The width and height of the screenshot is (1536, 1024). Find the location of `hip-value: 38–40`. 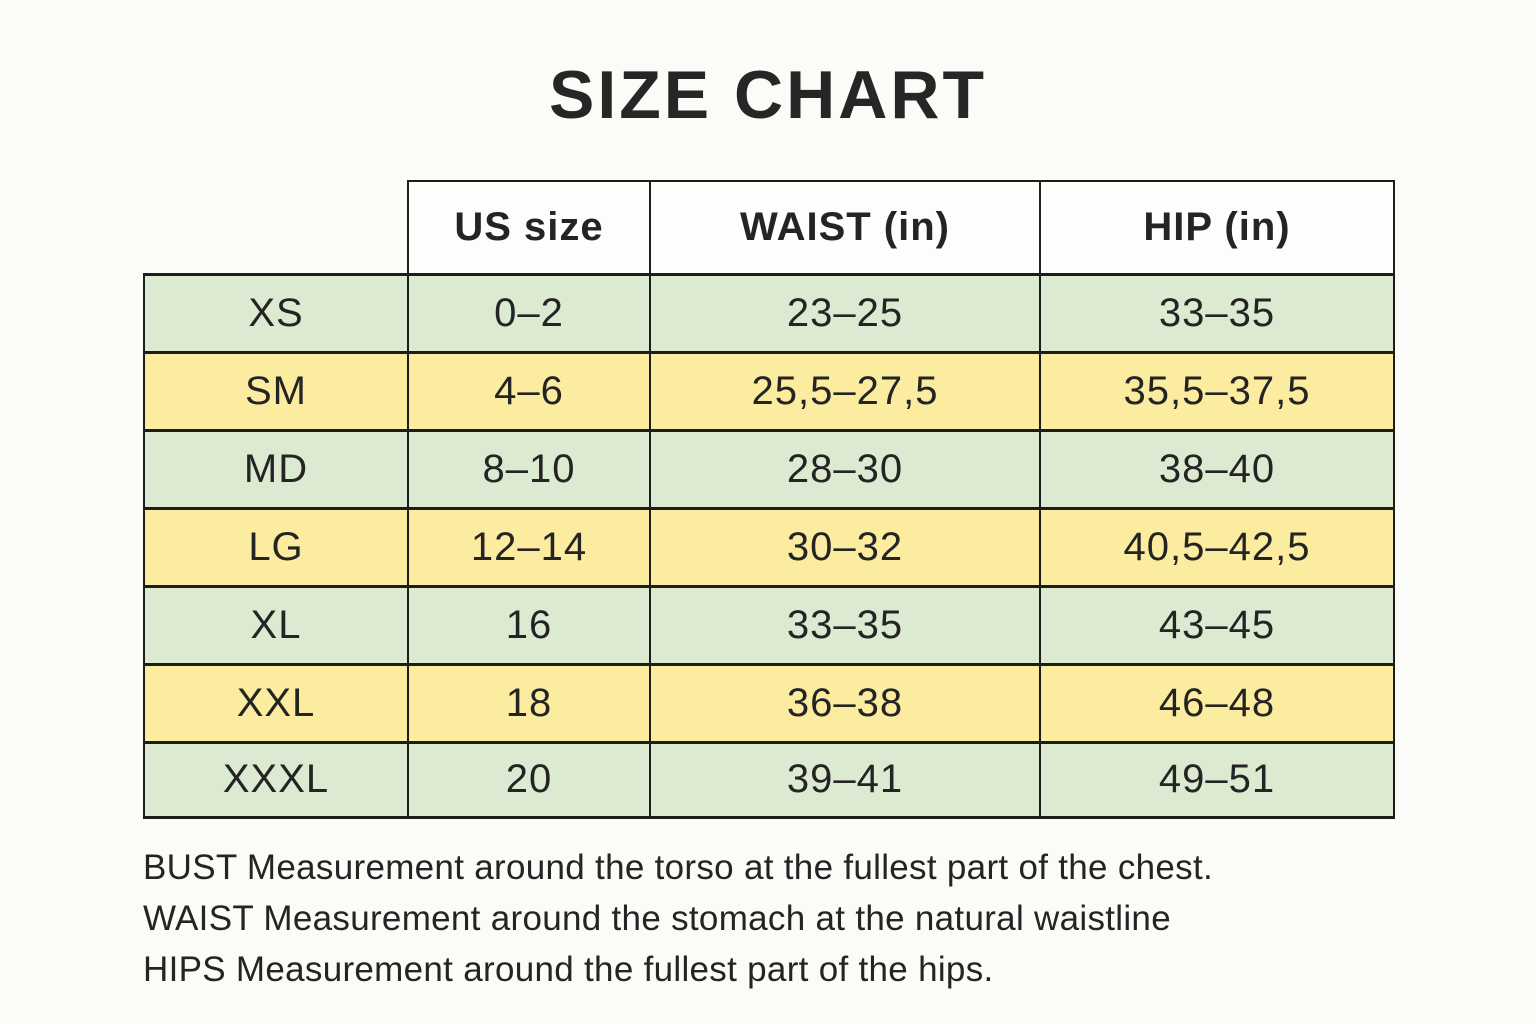

hip-value: 38–40 is located at coordinates (1217, 469).